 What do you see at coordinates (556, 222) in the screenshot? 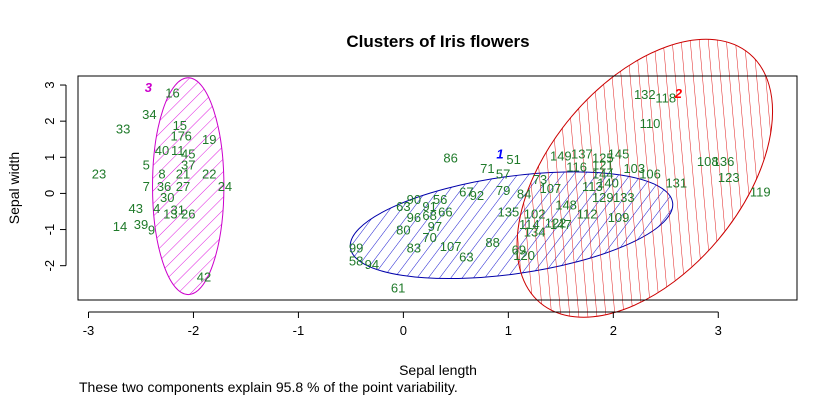
I see `point-label: 122` at bounding box center [556, 222].